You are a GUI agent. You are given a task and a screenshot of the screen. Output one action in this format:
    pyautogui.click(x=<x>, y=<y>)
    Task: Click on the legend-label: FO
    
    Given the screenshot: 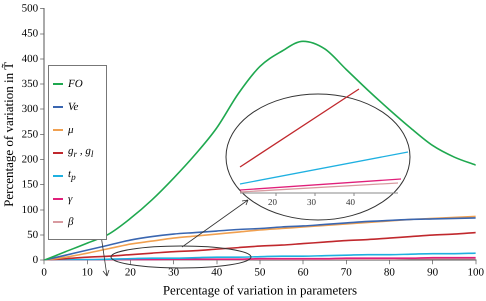 What is the action you would take?
    pyautogui.click(x=75, y=84)
    